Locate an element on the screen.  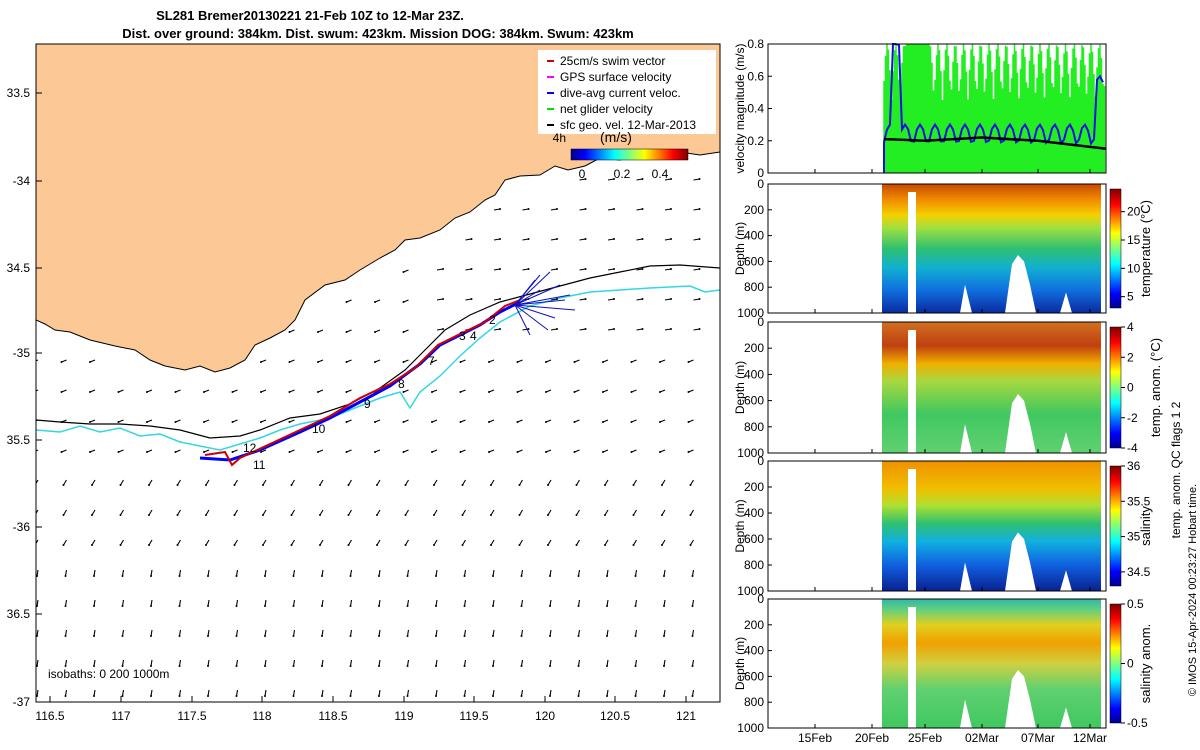
track-day-label: 10 is located at coordinates (319, 429).